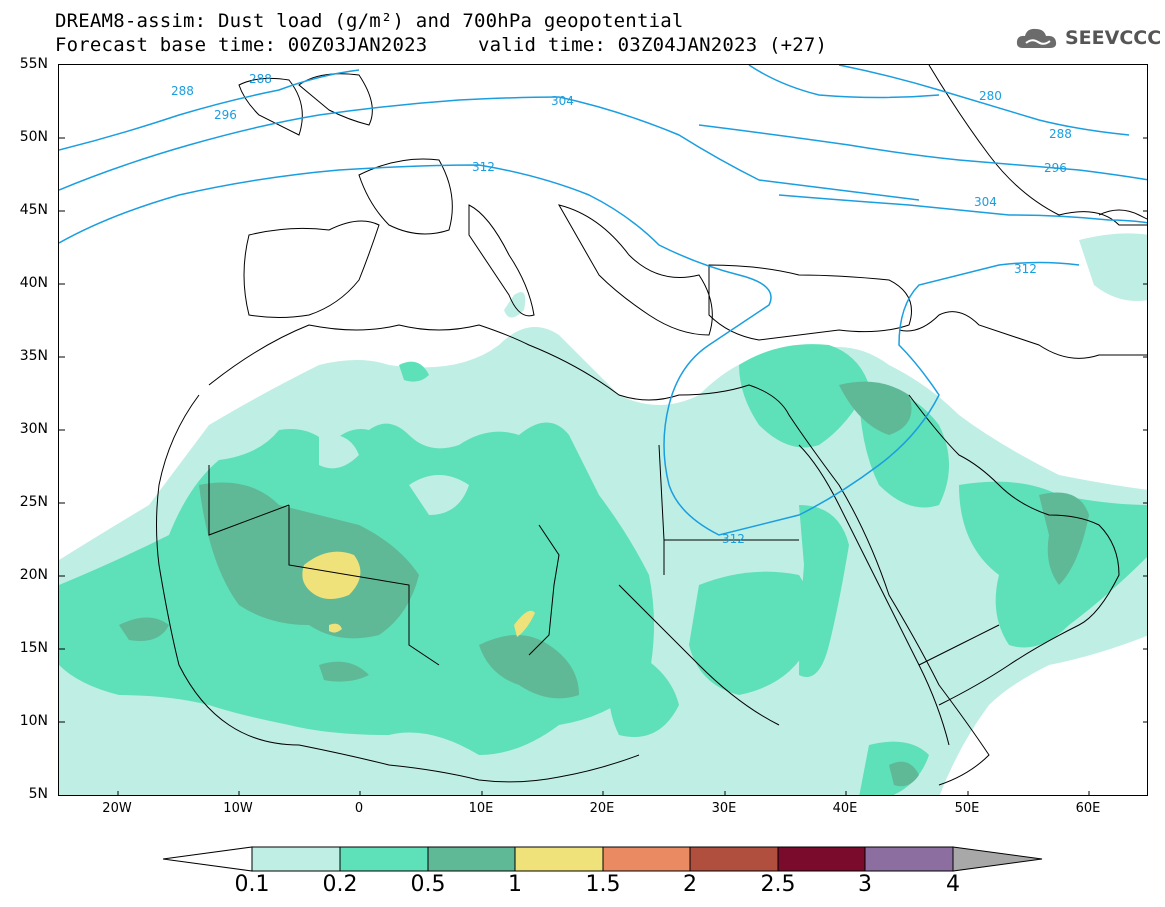  I want to click on colorbar-label: 0.2, so click(340, 884).